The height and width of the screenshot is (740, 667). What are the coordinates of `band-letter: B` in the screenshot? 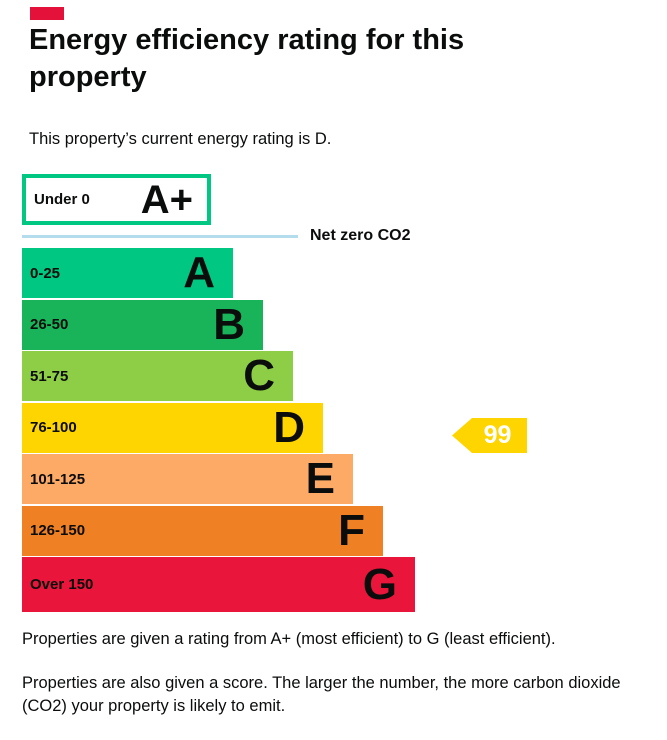 It's located at (229, 324).